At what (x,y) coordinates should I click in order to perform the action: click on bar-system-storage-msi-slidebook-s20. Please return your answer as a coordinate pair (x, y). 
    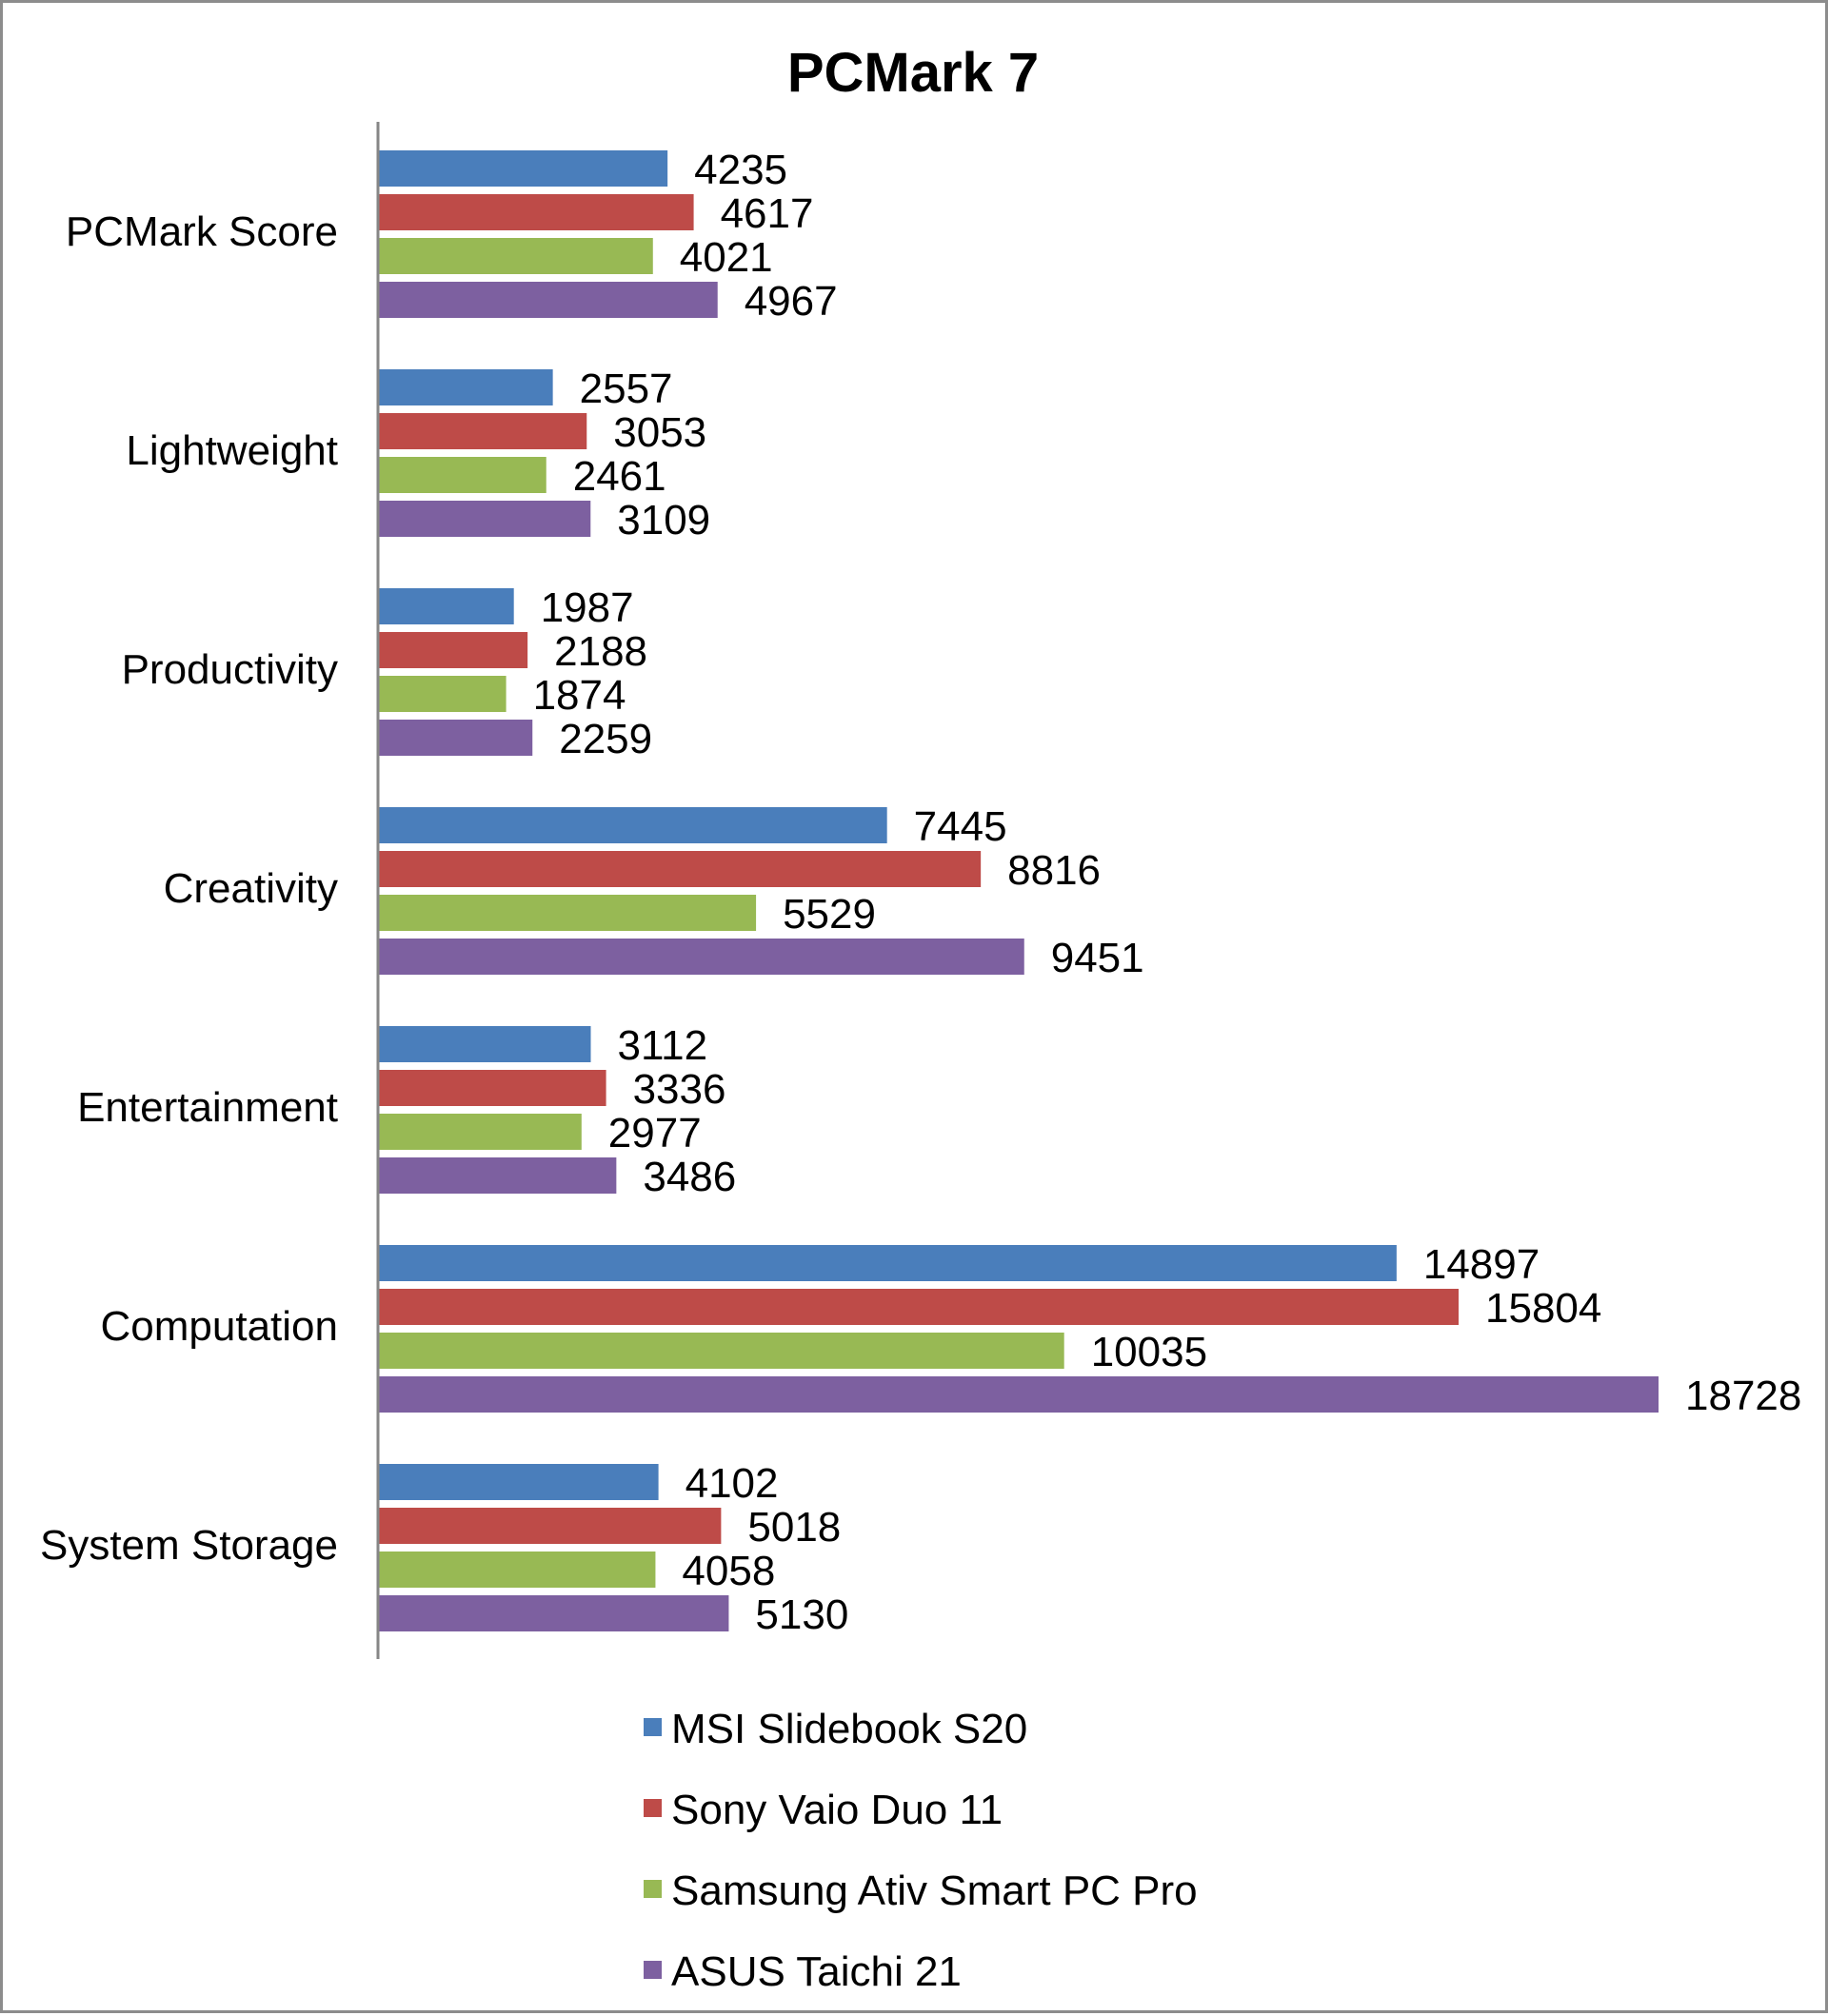
    Looking at the image, I should click on (518, 1482).